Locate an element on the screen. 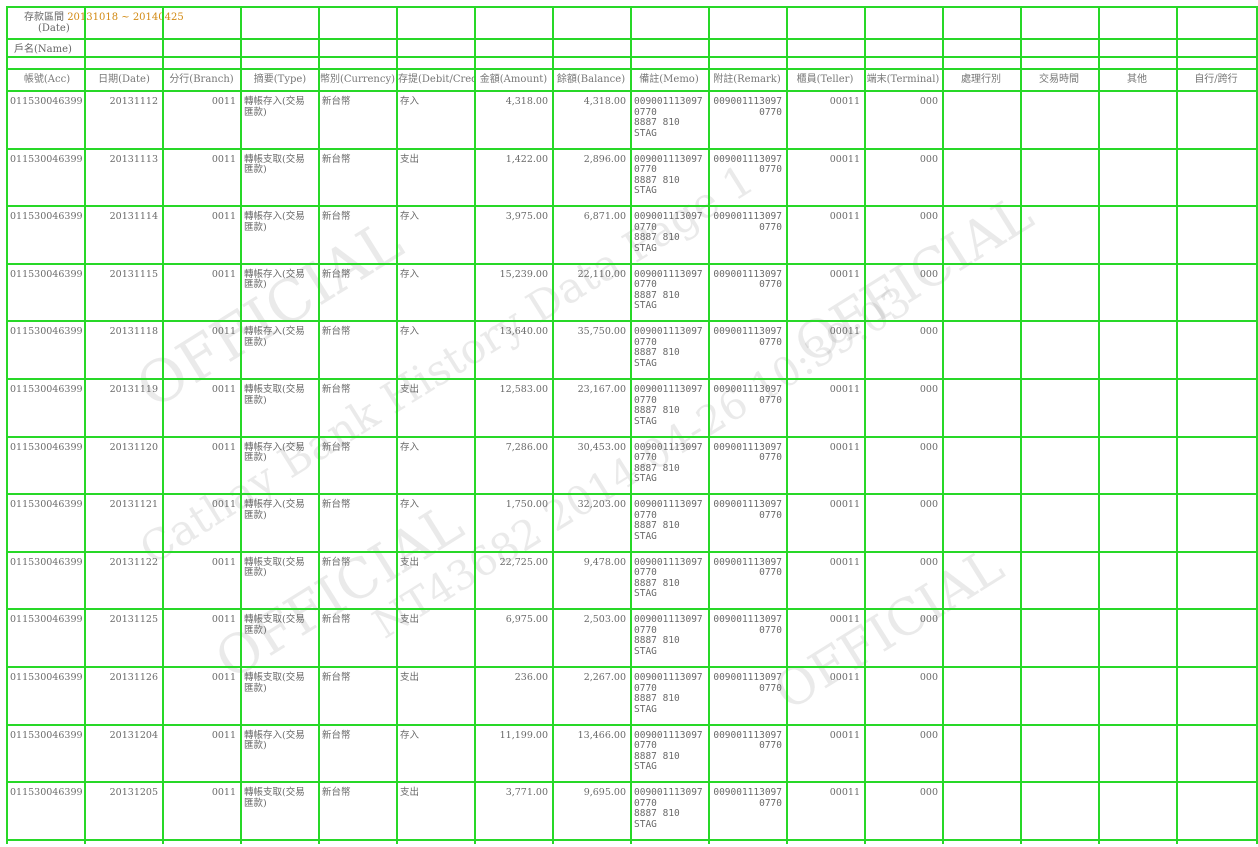  col-type: 摘要(Type) is located at coordinates (280, 79).